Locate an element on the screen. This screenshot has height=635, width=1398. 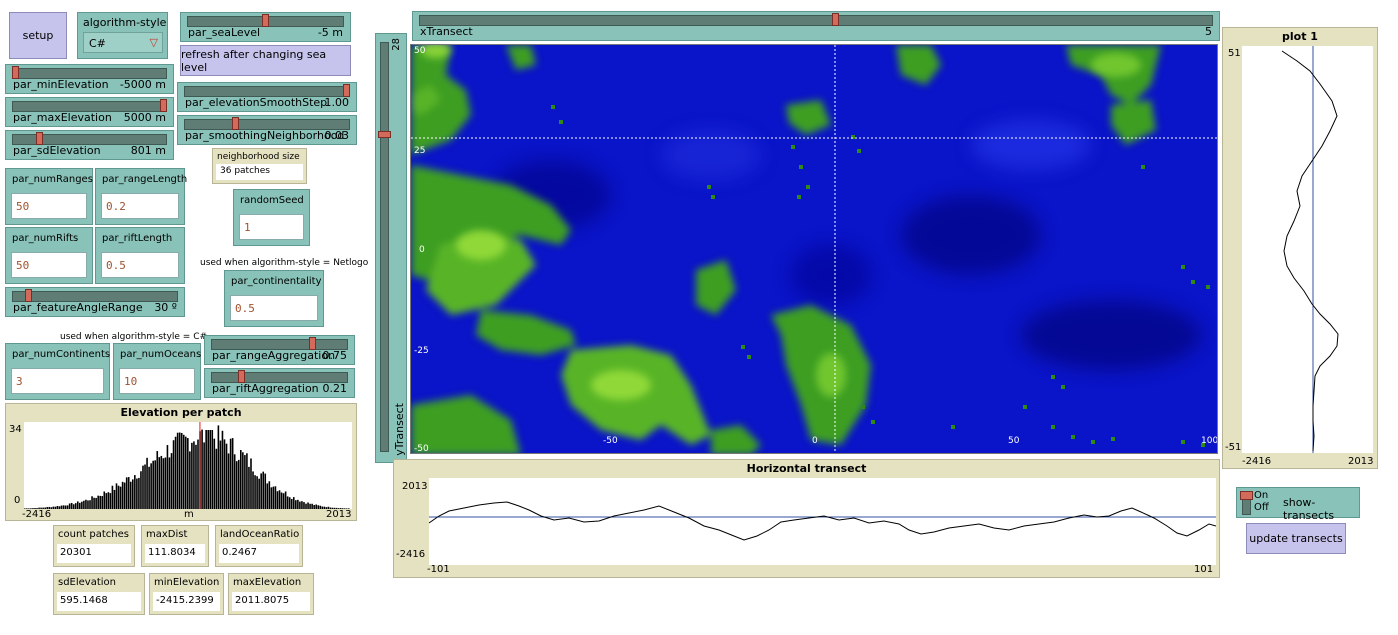
num-oceans-input: par_numOceans 10 is located at coordinates (157, 371).